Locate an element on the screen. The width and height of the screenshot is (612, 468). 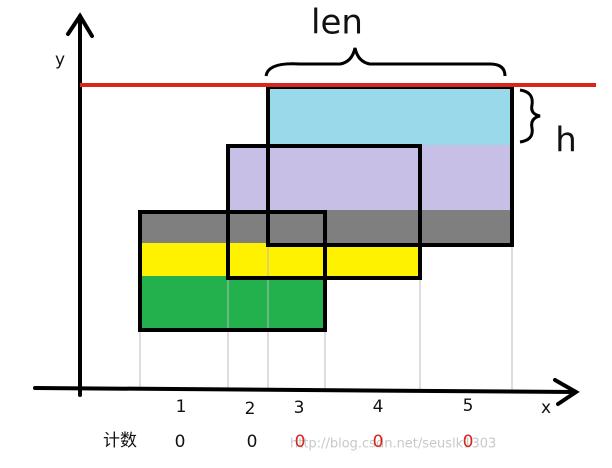
blue-band is located at coordinates (390, 115).